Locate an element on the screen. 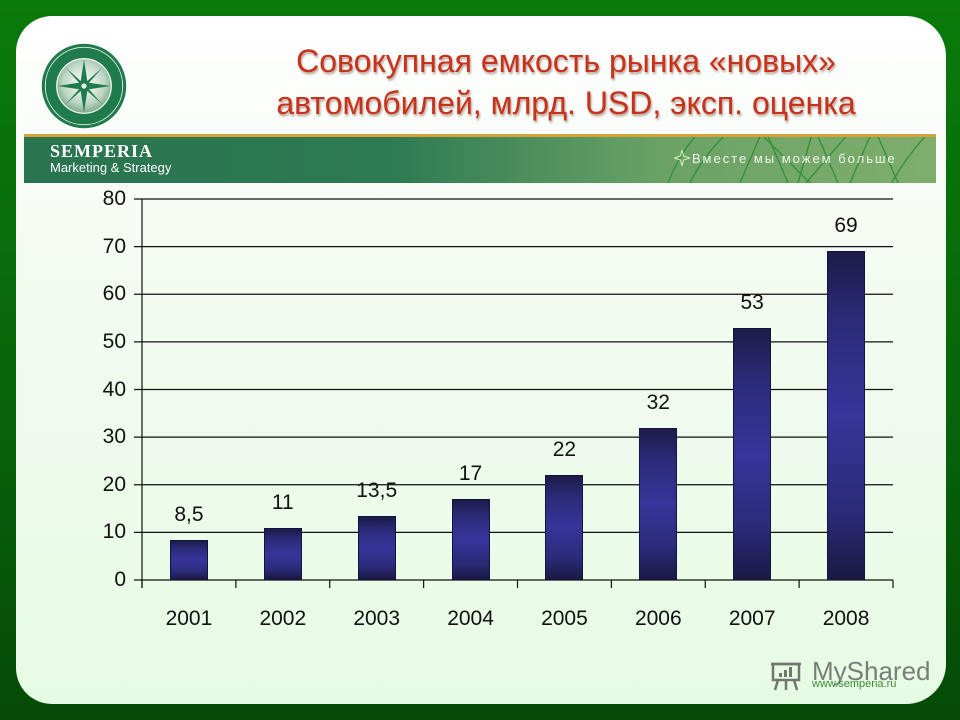 This screenshot has width=960, height=720. y-tick-label: 50 is located at coordinates (114, 341).